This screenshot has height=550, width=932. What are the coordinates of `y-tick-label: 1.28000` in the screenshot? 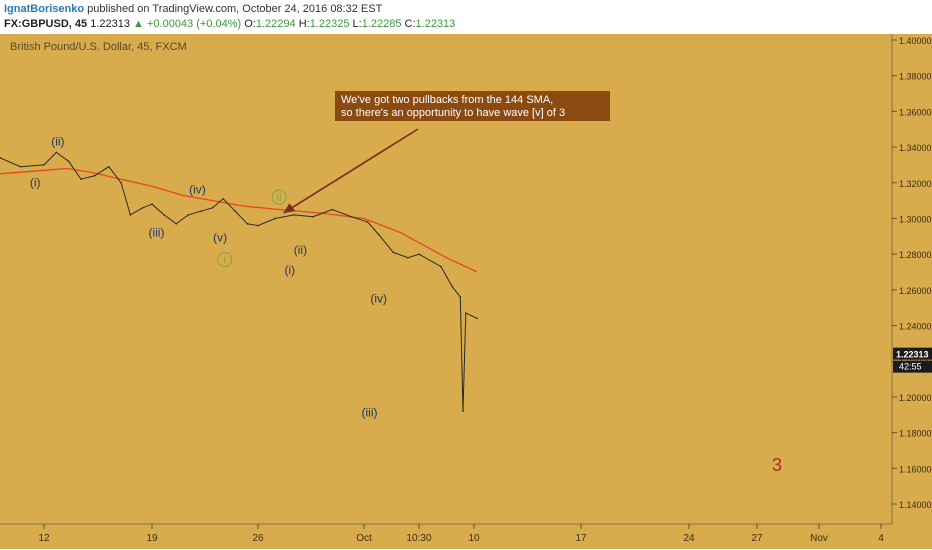 It's located at (915, 255).